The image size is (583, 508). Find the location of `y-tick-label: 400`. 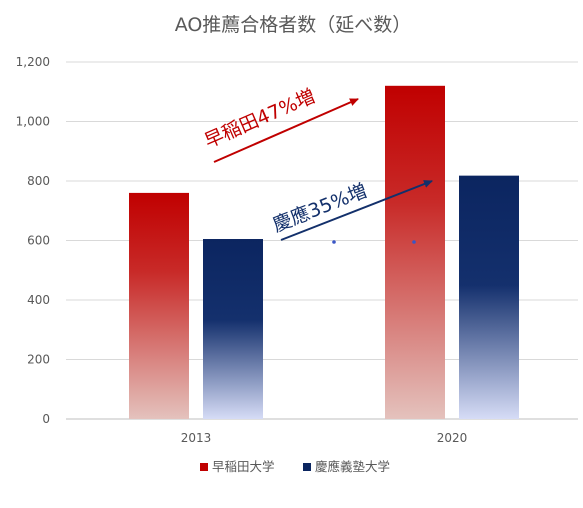

y-tick-label: 400 is located at coordinates (38, 300).